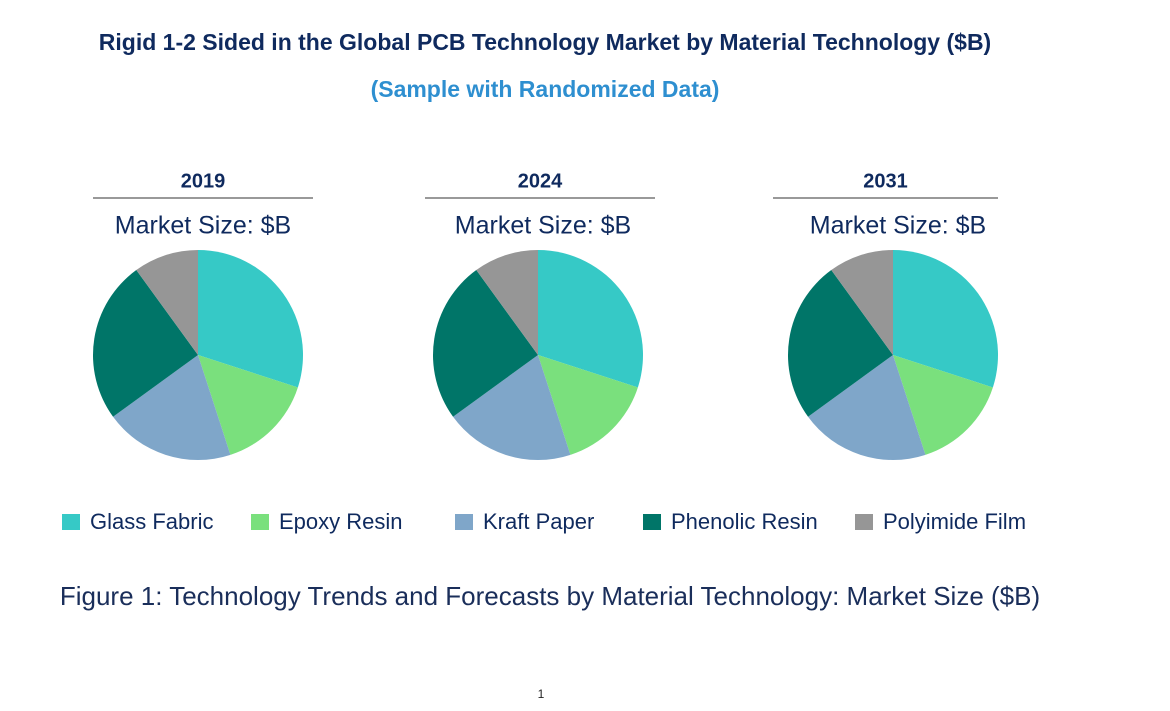 The image size is (1170, 711). Describe the element at coordinates (545, 89) in the screenshot. I see `subtitle: (Sample with Randomized Data)` at that location.